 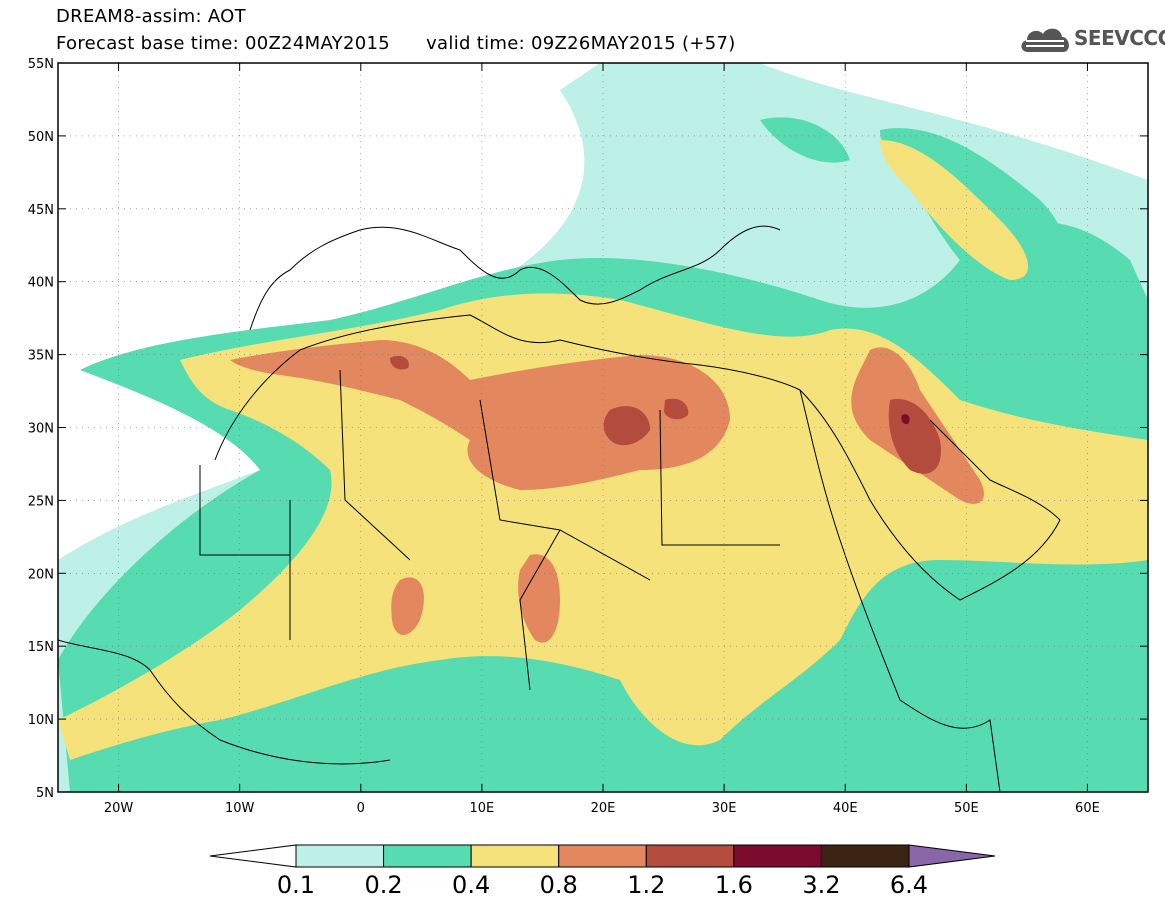 I want to click on lat-tick-label: 40N, so click(x=41, y=283).